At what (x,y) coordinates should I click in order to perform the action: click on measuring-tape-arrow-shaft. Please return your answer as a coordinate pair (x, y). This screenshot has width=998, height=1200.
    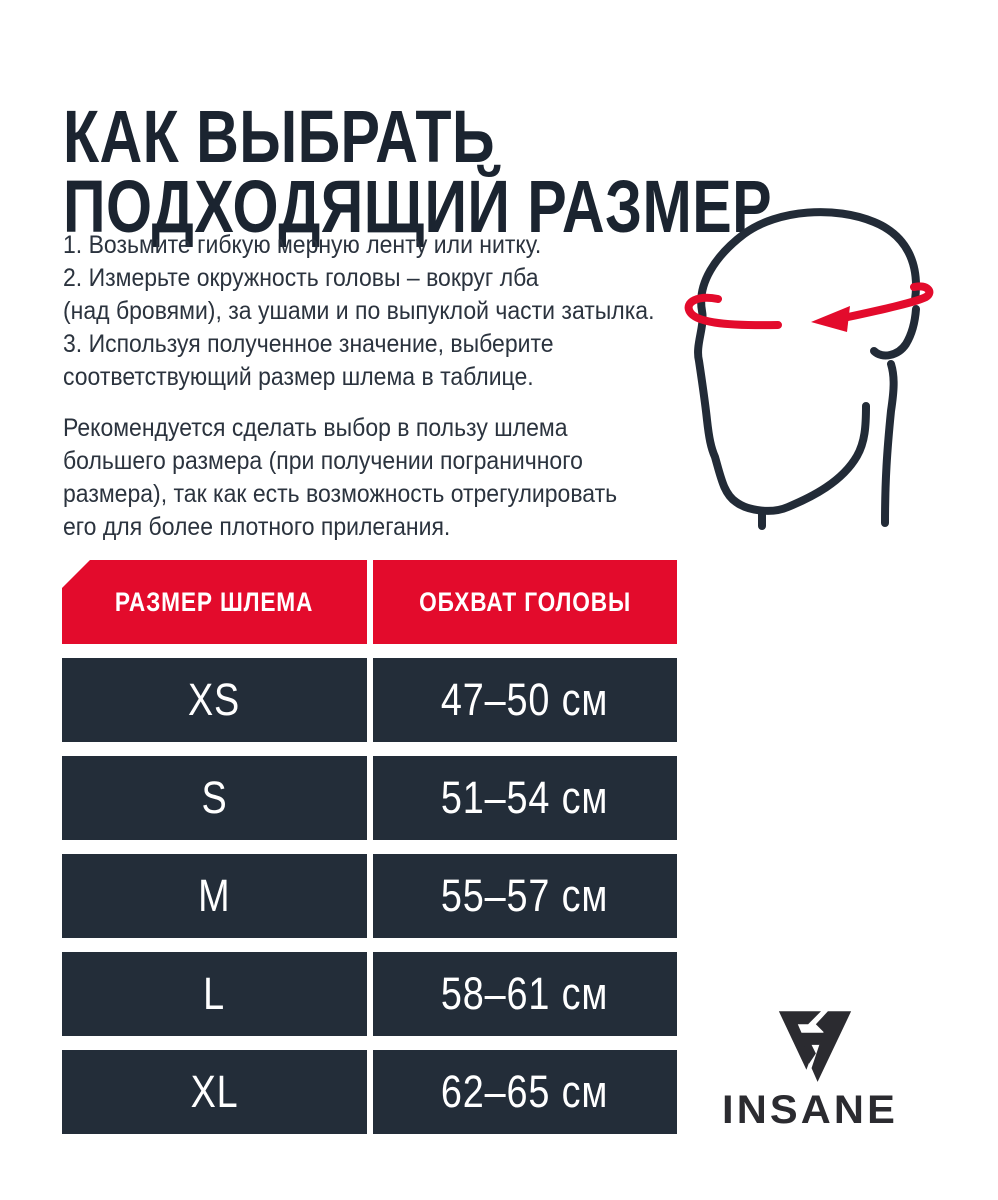
    Looking at the image, I should click on (889, 301).